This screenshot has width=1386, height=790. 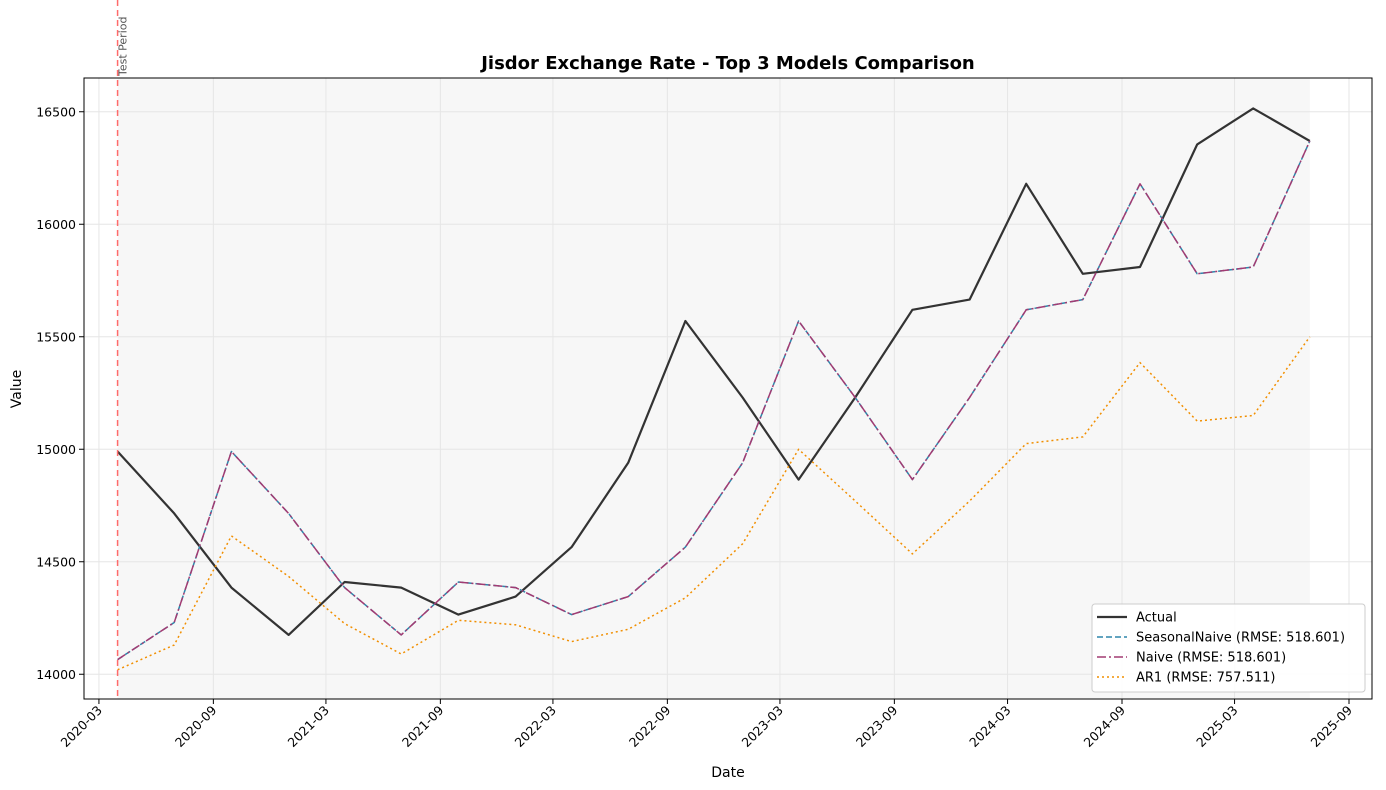 I want to click on x-tick-label: 2020-09, so click(x=196, y=726).